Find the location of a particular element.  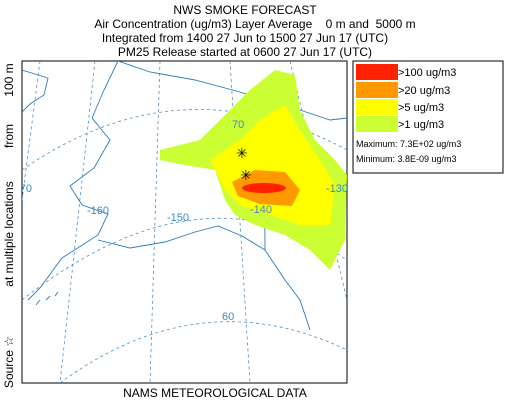

plume-gt100 is located at coordinates (264, 188).